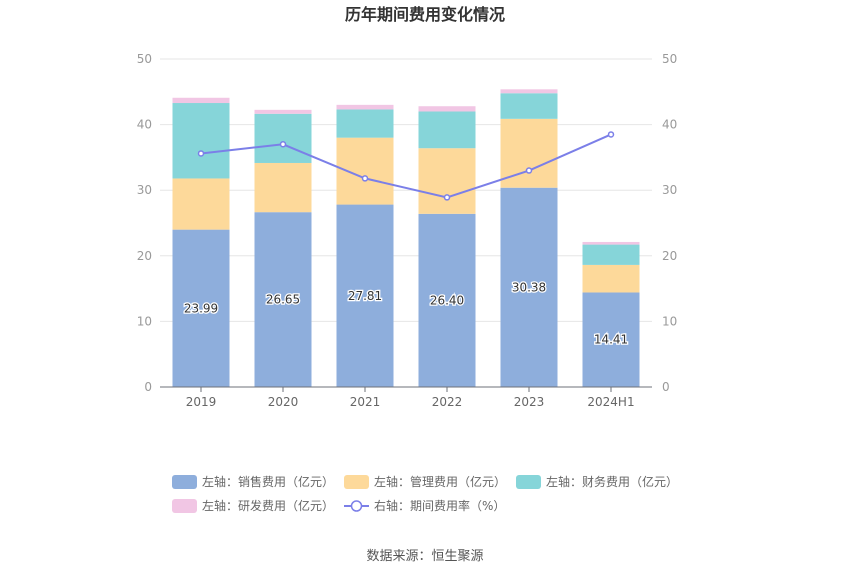  What do you see at coordinates (268, 505) in the screenshot?
I see `legend-label: 左轴：研发费用（亿元）` at bounding box center [268, 505].